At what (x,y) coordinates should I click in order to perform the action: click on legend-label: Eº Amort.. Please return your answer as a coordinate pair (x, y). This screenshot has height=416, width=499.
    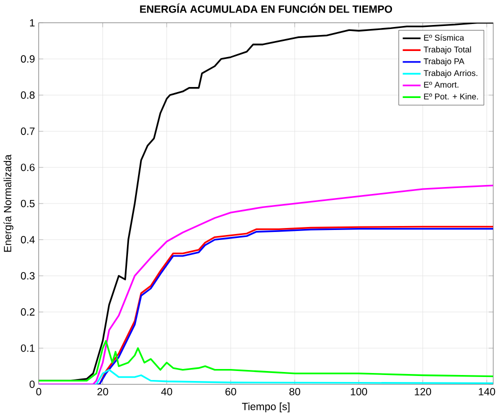
    Looking at the image, I should click on (441, 85).